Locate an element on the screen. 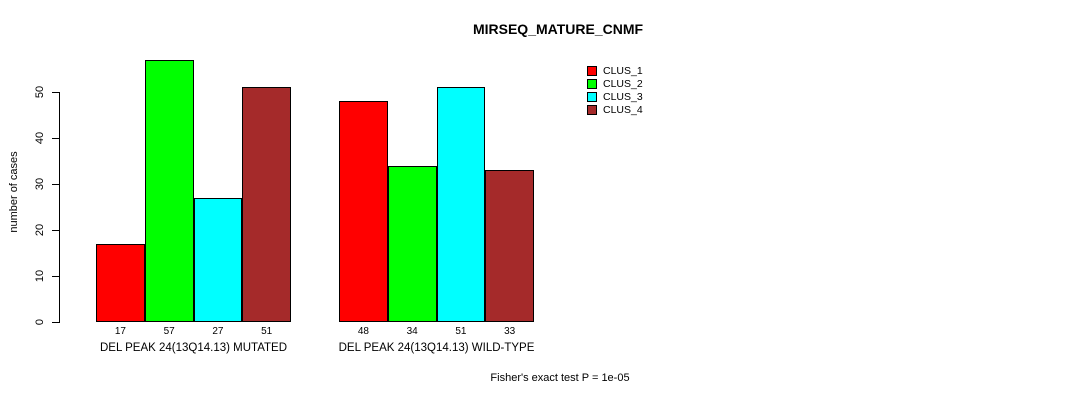 Image resolution: width=1090 pixels, height=400 pixels. bar-value-label: 33 is located at coordinates (510, 331).